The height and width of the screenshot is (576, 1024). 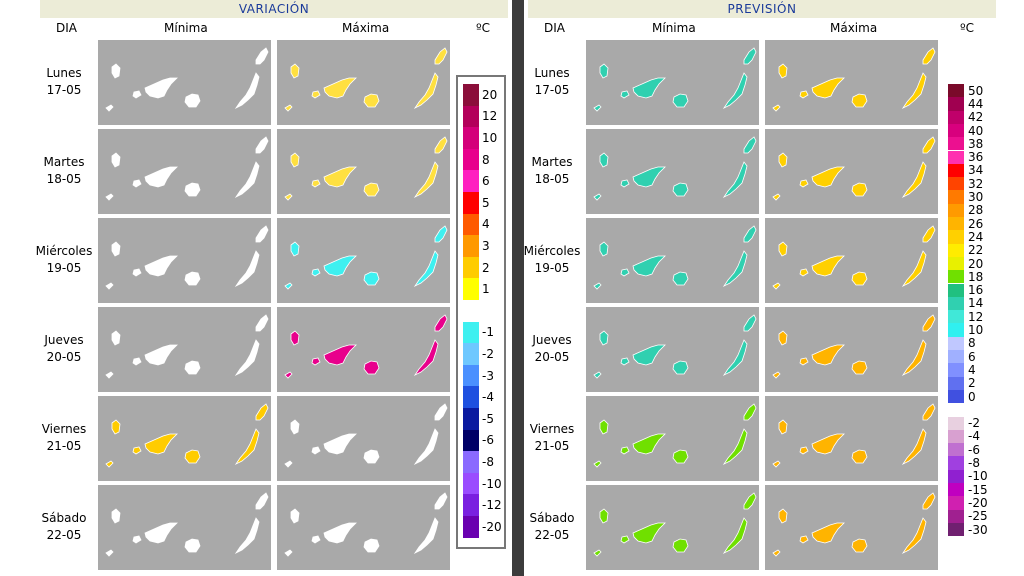 What do you see at coordinates (486, 159) in the screenshot?
I see `legend-label: 8` at bounding box center [486, 159].